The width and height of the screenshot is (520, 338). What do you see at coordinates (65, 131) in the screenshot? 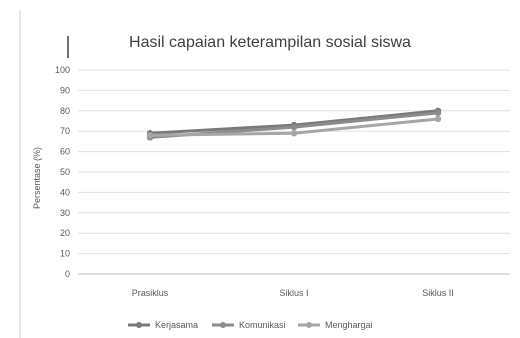
I see `y-tick-label: 70` at bounding box center [65, 131].